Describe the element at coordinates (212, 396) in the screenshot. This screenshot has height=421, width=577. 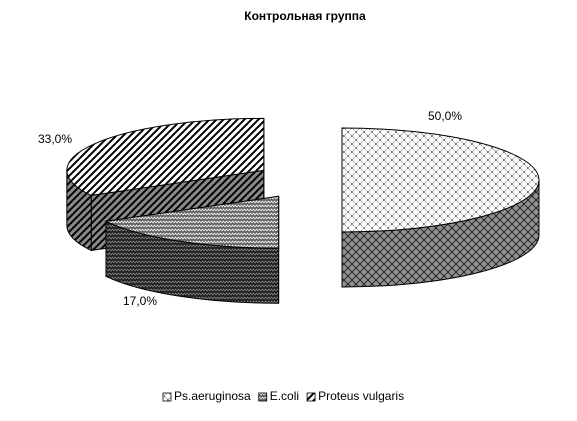
I see `legend-label: Ps.aeruginosa` at that location.